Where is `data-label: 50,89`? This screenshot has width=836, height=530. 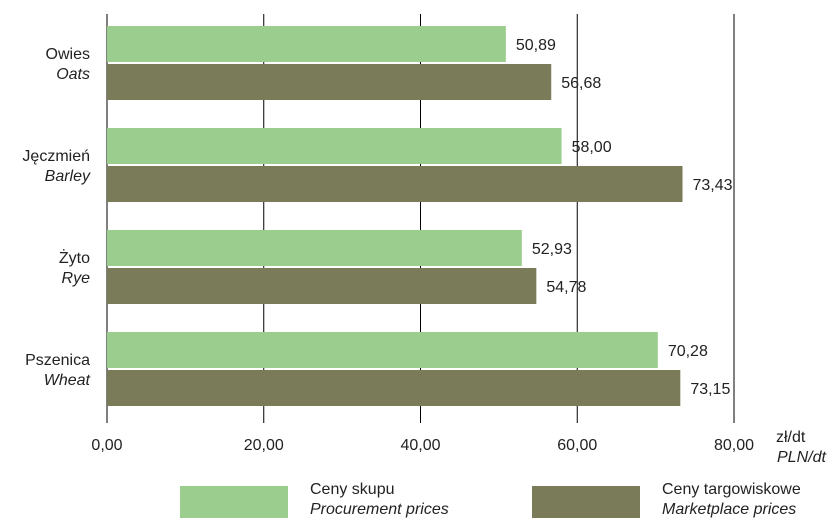
data-label: 50,89 is located at coordinates (536, 45).